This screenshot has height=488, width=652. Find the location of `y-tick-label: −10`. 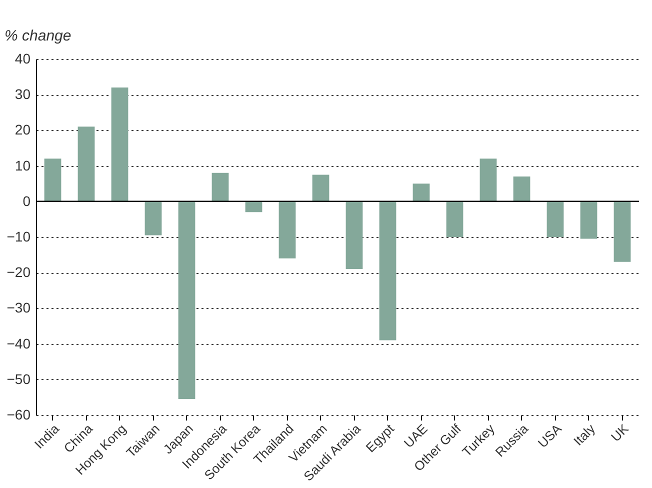

y-tick-label: −10 is located at coordinates (18, 236).